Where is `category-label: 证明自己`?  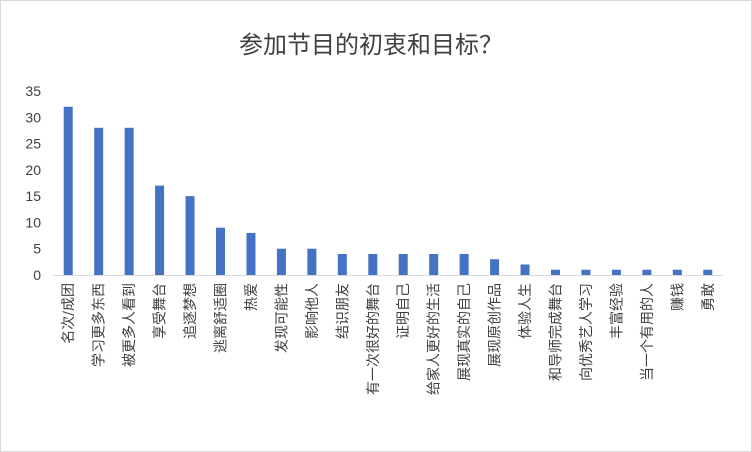 category-label: 证明自己 is located at coordinates (404, 311).